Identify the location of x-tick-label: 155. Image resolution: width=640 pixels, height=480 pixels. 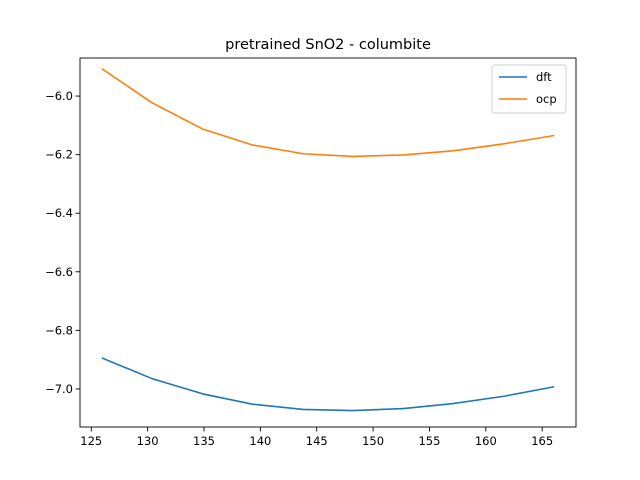
(429, 441).